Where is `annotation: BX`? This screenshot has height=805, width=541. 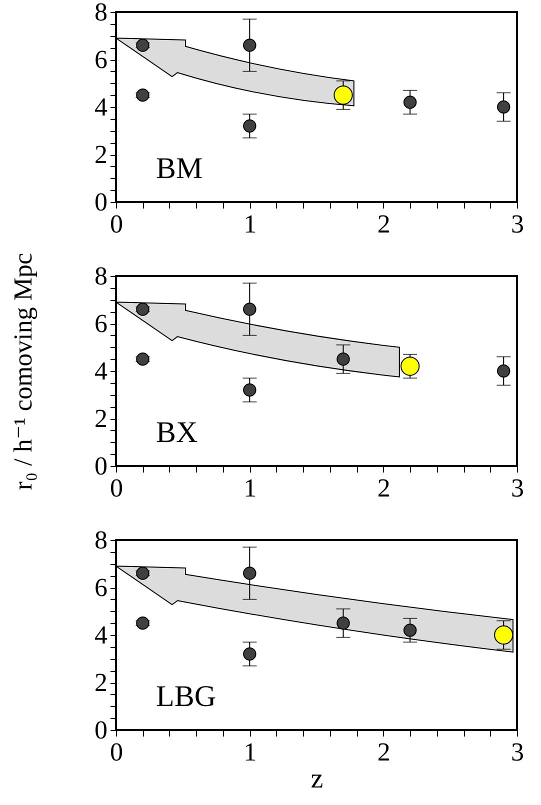
annotation: BX is located at coordinates (177, 432).